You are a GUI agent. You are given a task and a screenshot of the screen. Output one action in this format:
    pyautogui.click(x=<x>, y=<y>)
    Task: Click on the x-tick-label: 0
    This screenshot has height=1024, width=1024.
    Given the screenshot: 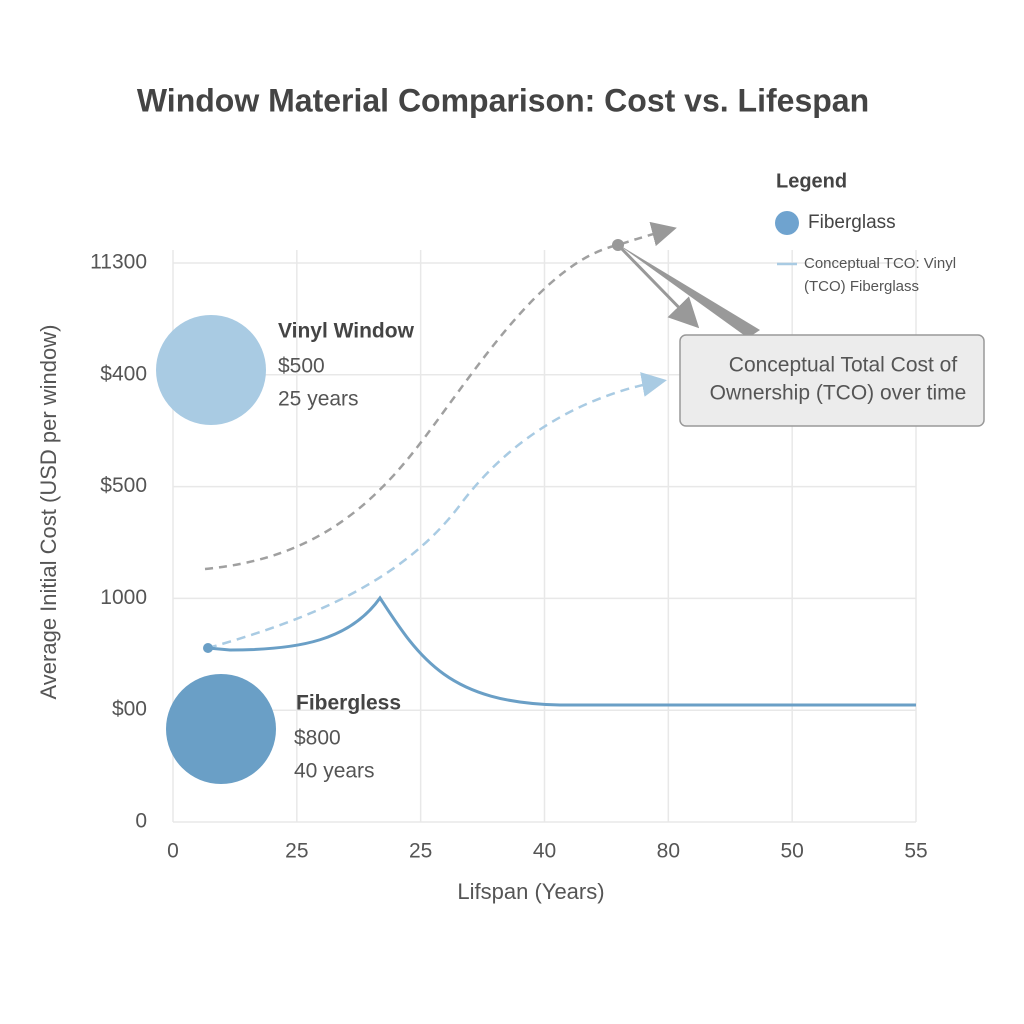 What is the action you would take?
    pyautogui.click(x=173, y=851)
    